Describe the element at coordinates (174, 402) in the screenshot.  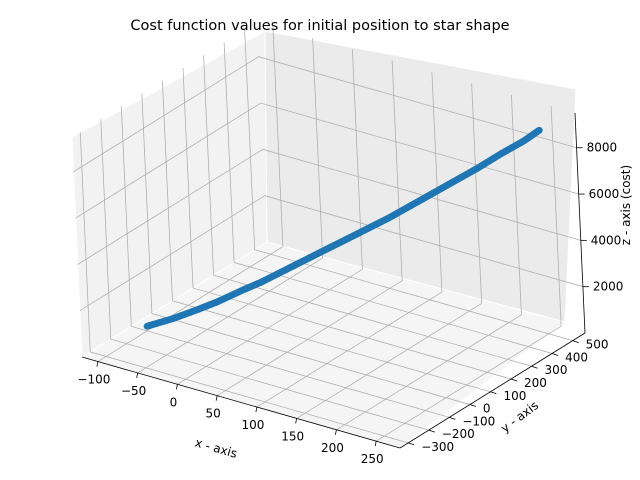
I see `x-tick-label: 0` at that location.